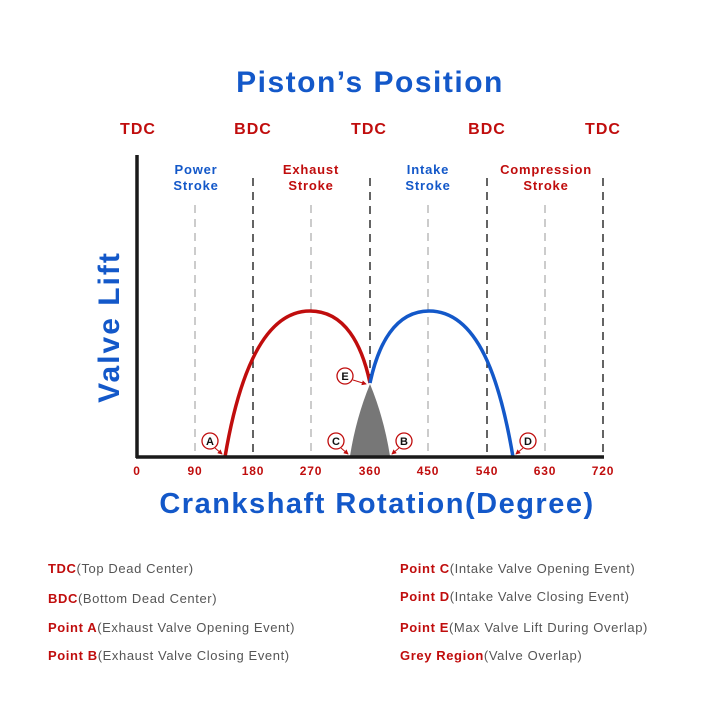 This screenshot has width=720, height=720. What do you see at coordinates (369, 129) in the screenshot?
I see `dc-label-tdc-360: TDC` at bounding box center [369, 129].